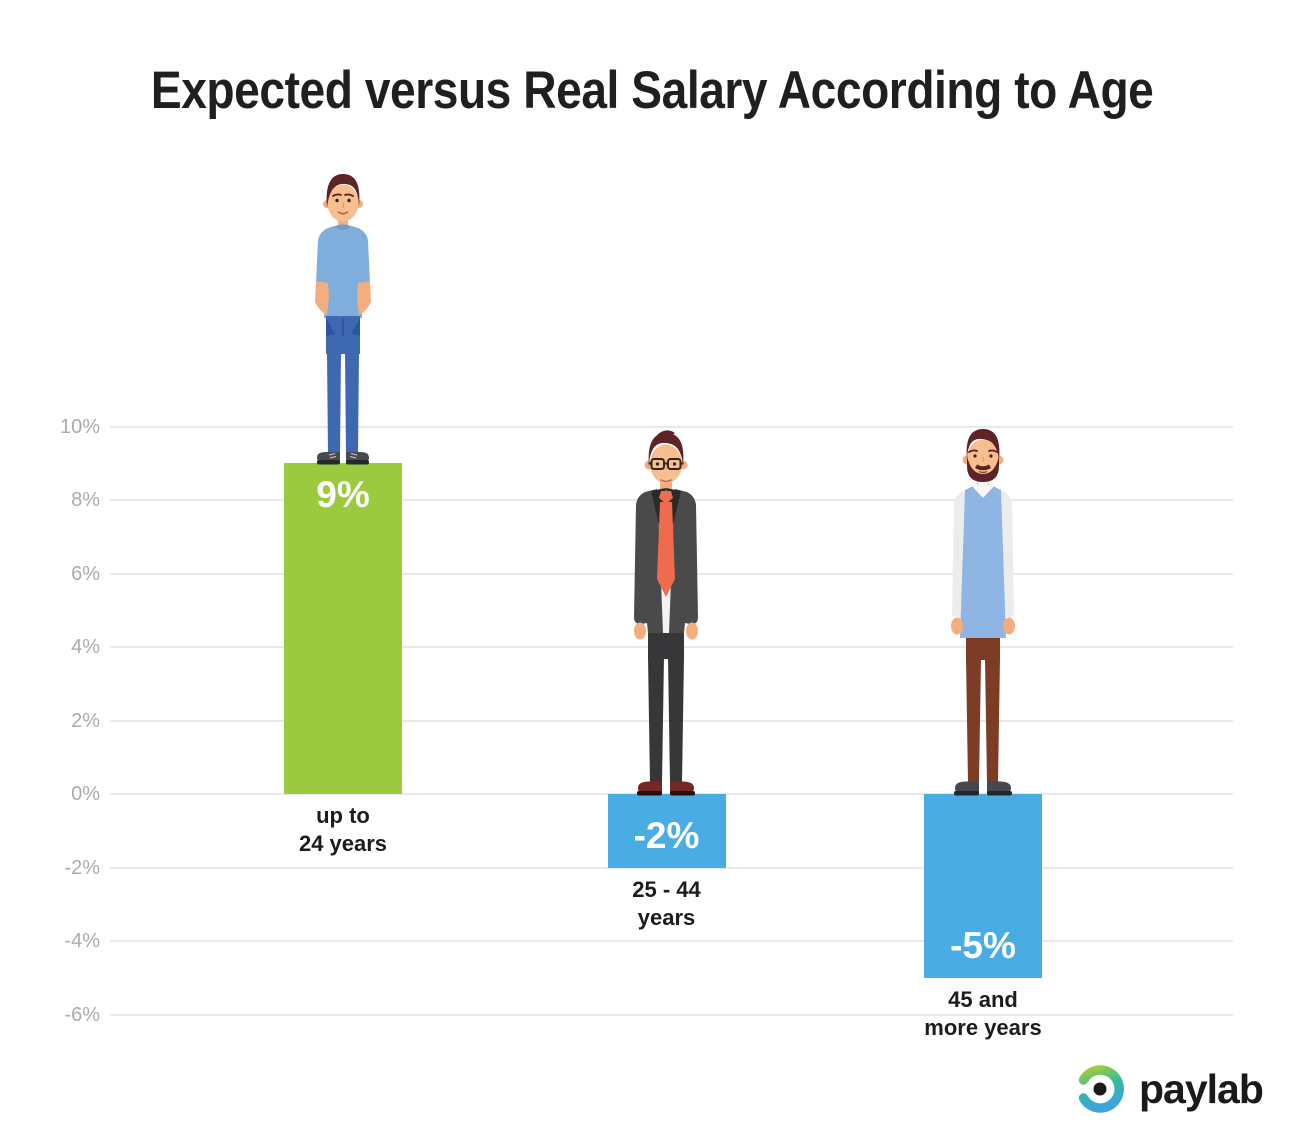  Describe the element at coordinates (1201, 1089) in the screenshot. I see `paylab-logo-text: paylab` at that location.